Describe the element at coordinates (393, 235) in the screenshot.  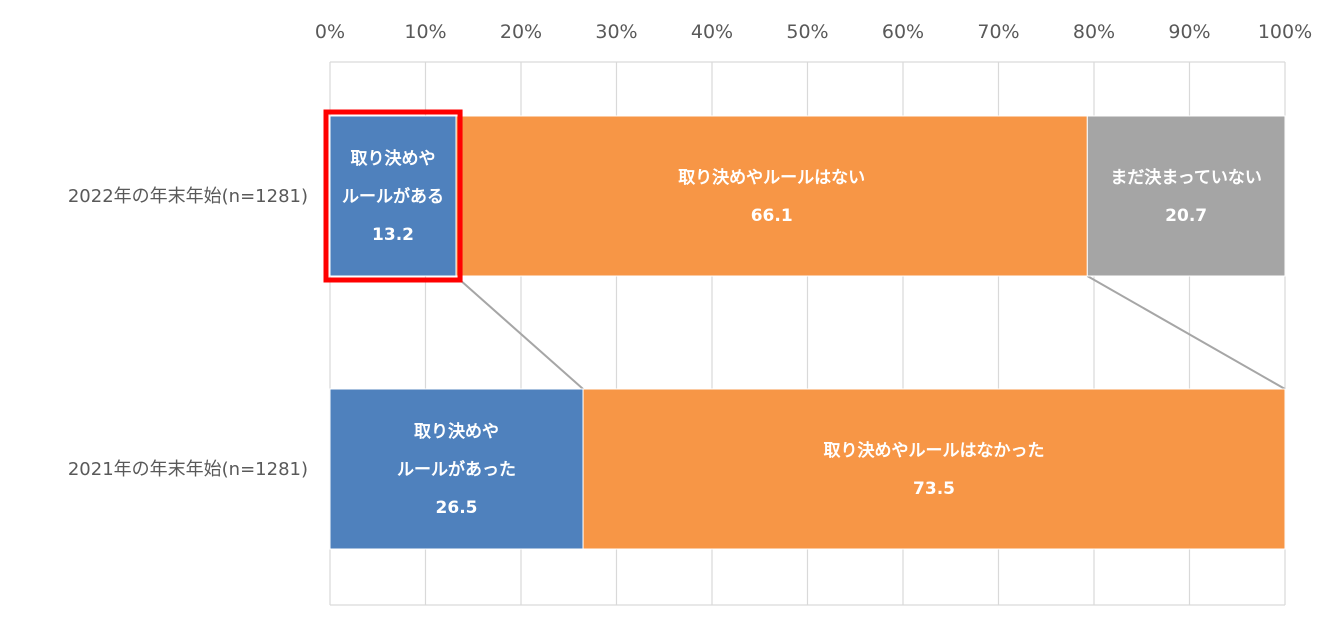
I see `data-label: 13.2` at that location.